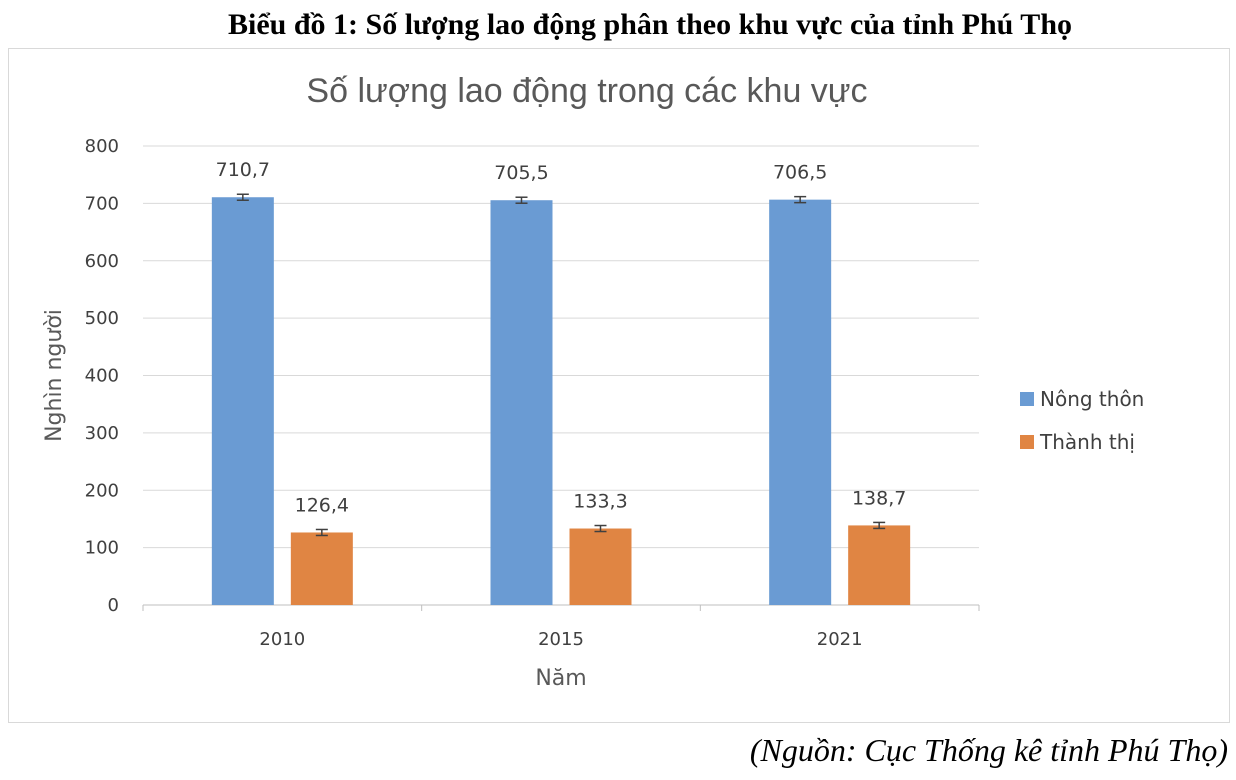 Image resolution: width=1236 pixels, height=780 pixels. I want to click on data-label: 138,7, so click(879, 498).